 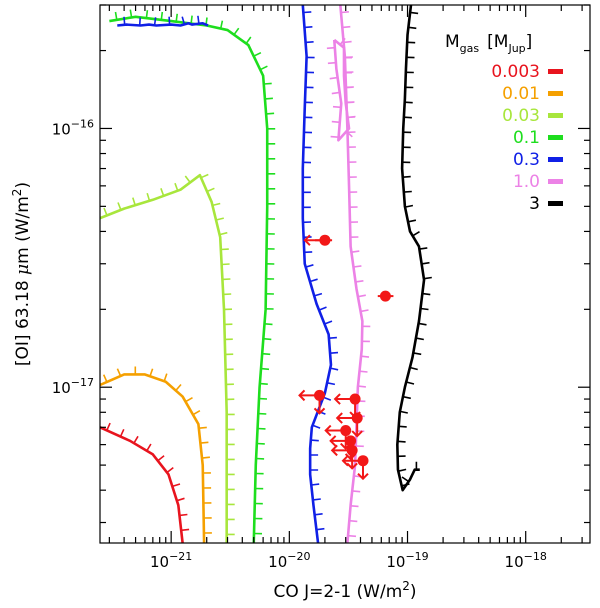 I want to click on legend-label-4: 0.3, so click(x=526, y=160).